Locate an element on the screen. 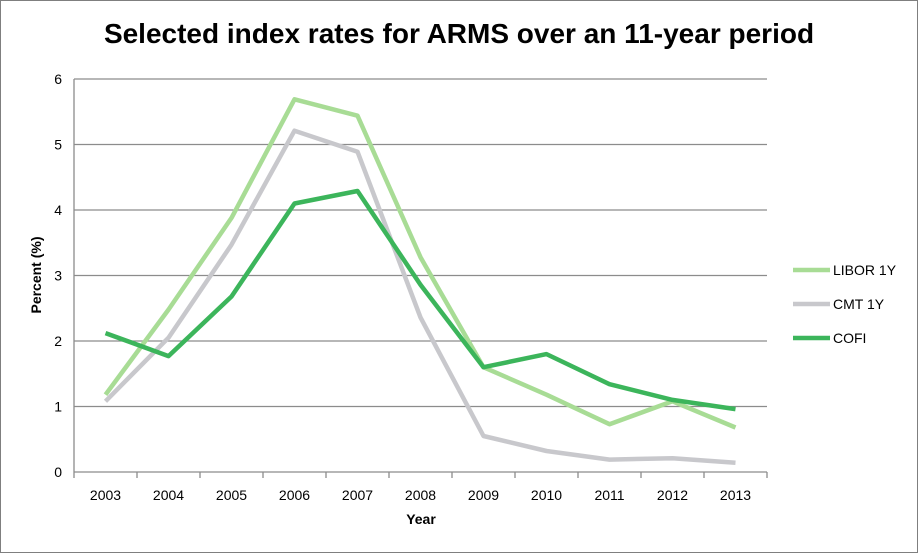 Image resolution: width=918 pixels, height=553 pixels. x-tick-label: 2012 is located at coordinates (672, 495).